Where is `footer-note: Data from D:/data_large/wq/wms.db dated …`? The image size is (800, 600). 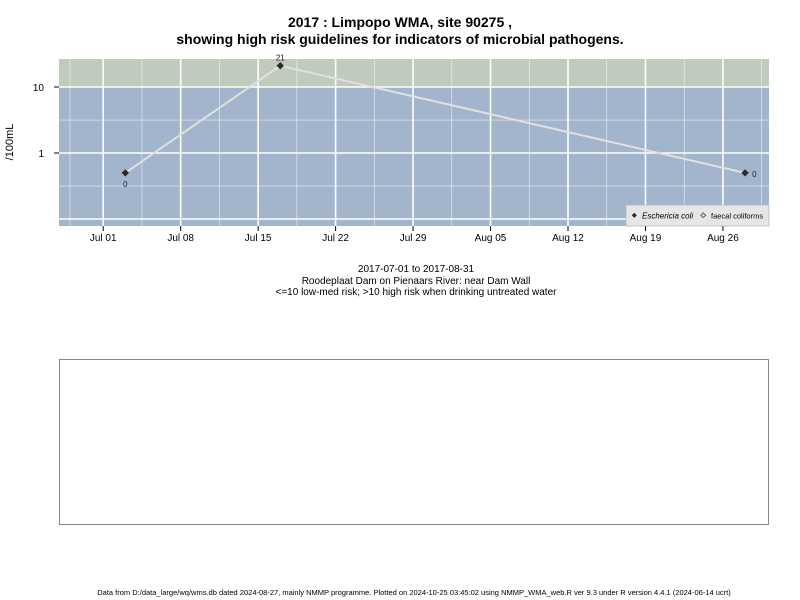 footer-note: Data from D:/data_large/wq/wms.db dated … is located at coordinates (414, 592).